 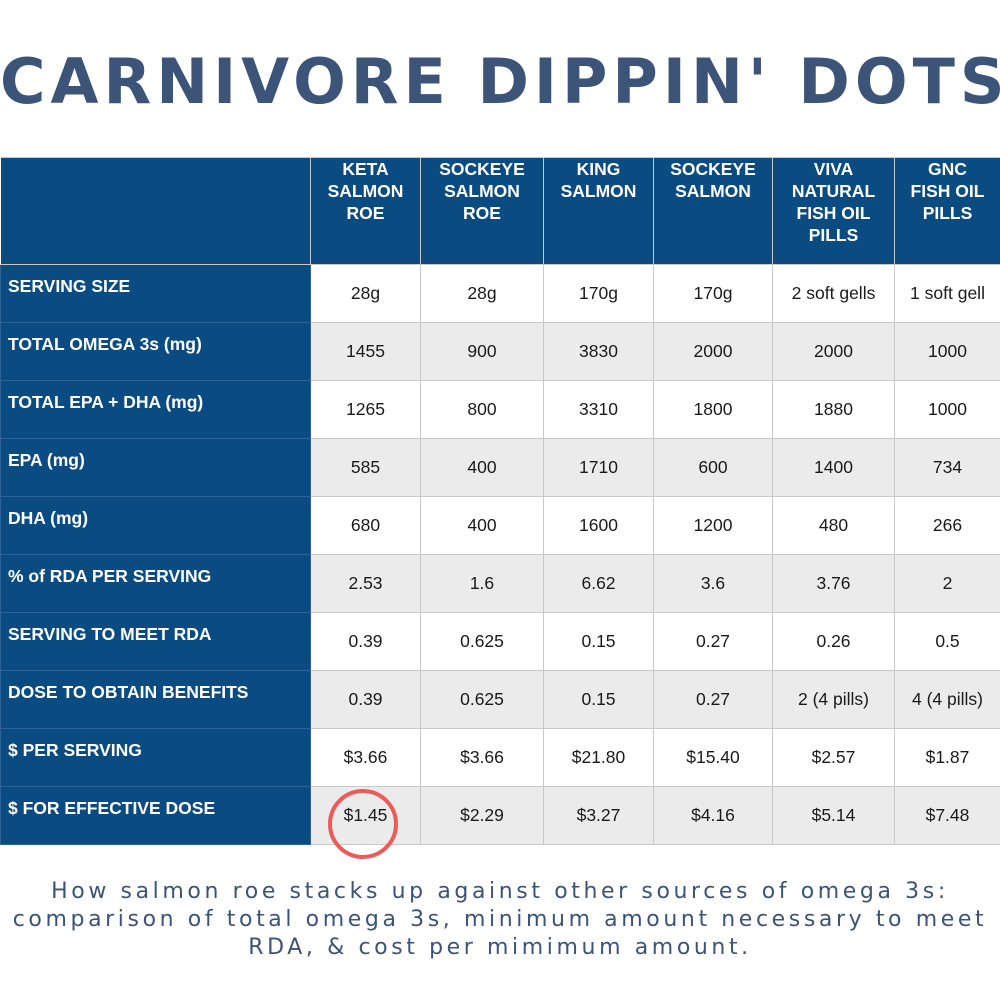 What do you see at coordinates (155, 699) in the screenshot?
I see `row-label: DOSE TO OBTAIN BENEFITS` at bounding box center [155, 699].